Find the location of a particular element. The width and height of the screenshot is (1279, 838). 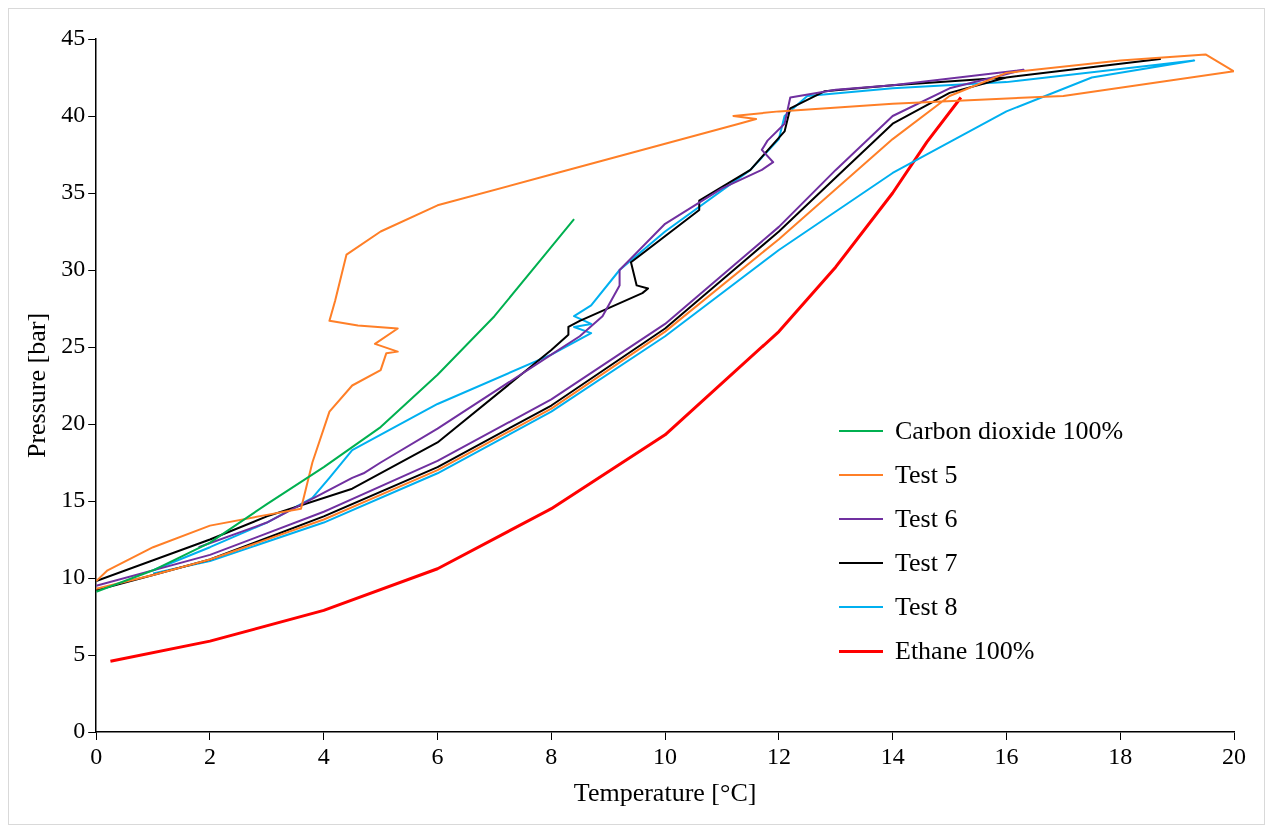

y-tick-label: 30 is located at coordinates (73, 268).